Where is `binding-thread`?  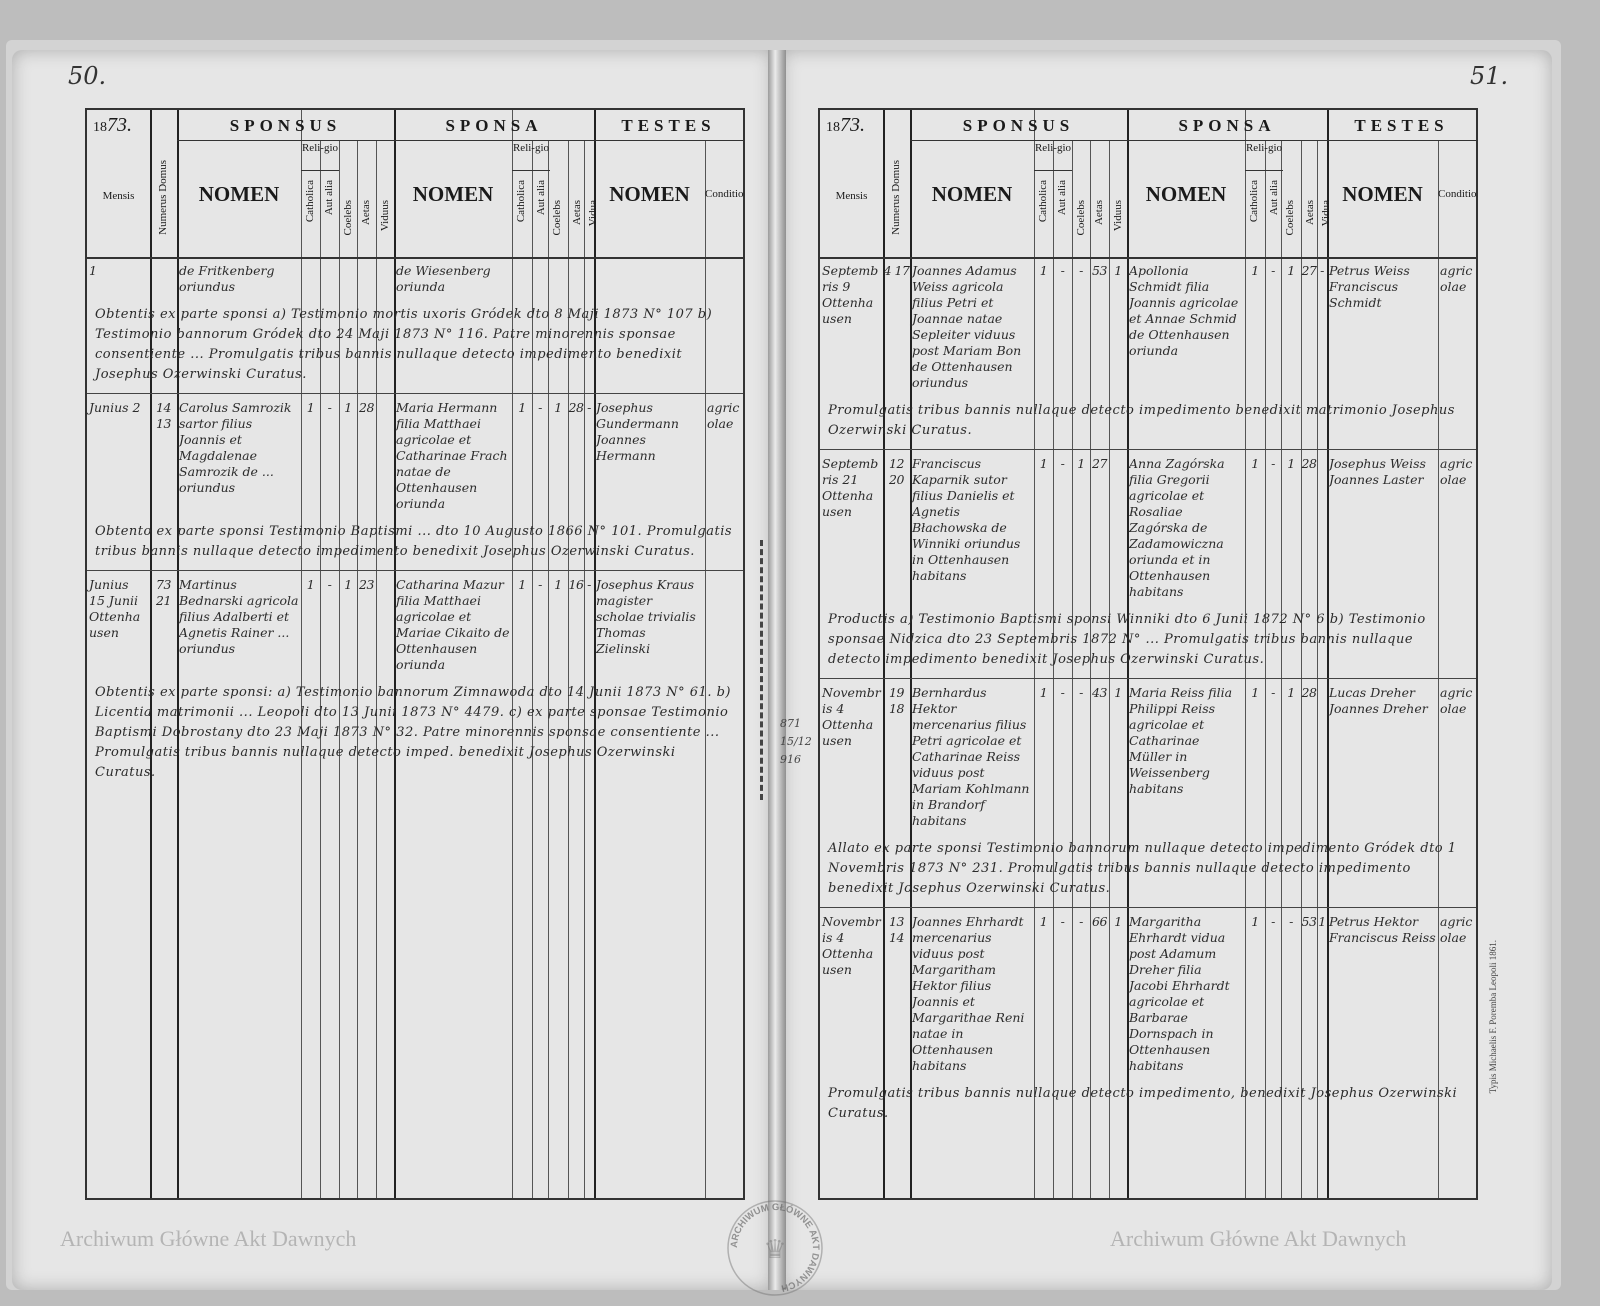 binding-thread is located at coordinates (776, 670).